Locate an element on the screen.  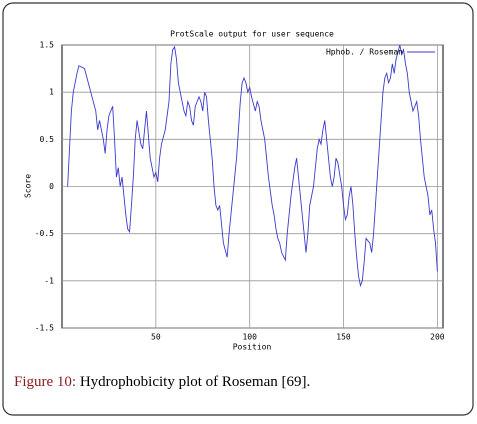
x-tick-label: 100 is located at coordinates (249, 337).